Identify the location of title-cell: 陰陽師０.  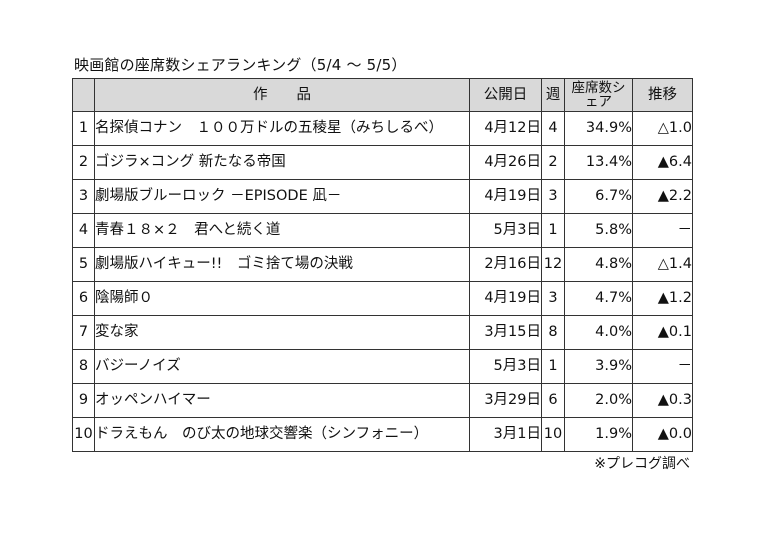
(282, 298).